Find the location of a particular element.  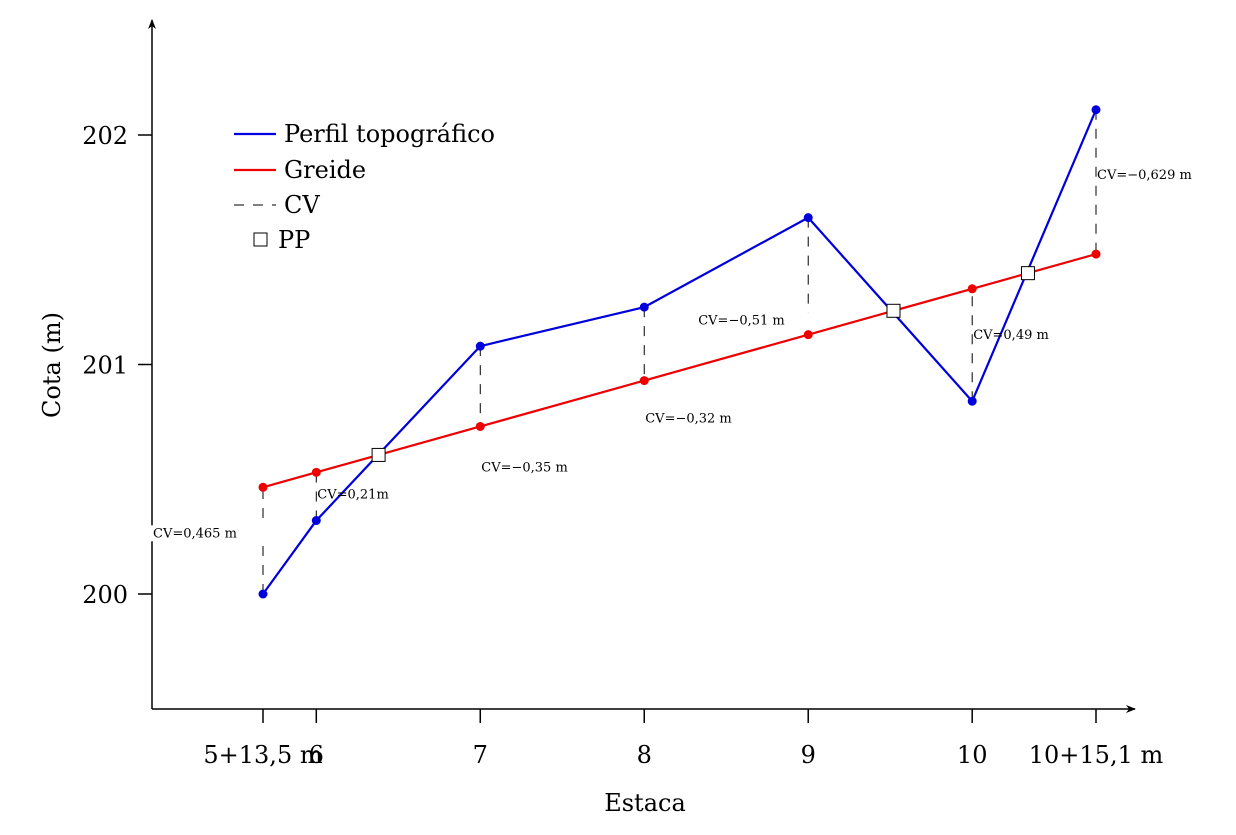

x-tick-label: 6 is located at coordinates (316, 755).